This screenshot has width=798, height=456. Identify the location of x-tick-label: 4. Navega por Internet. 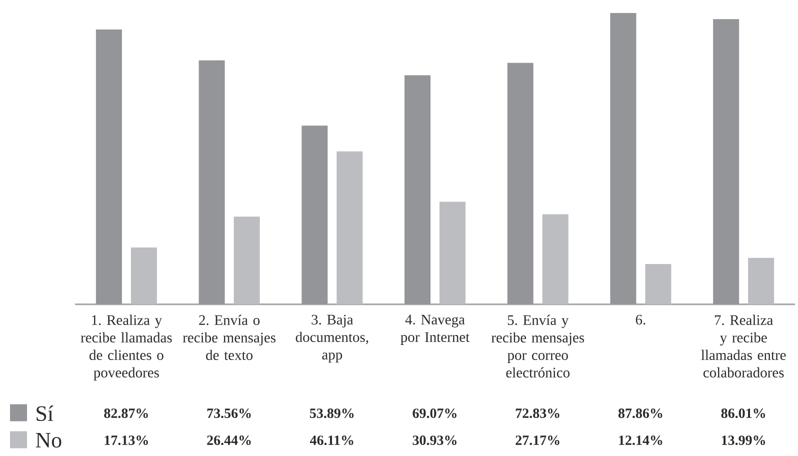
(435, 329).